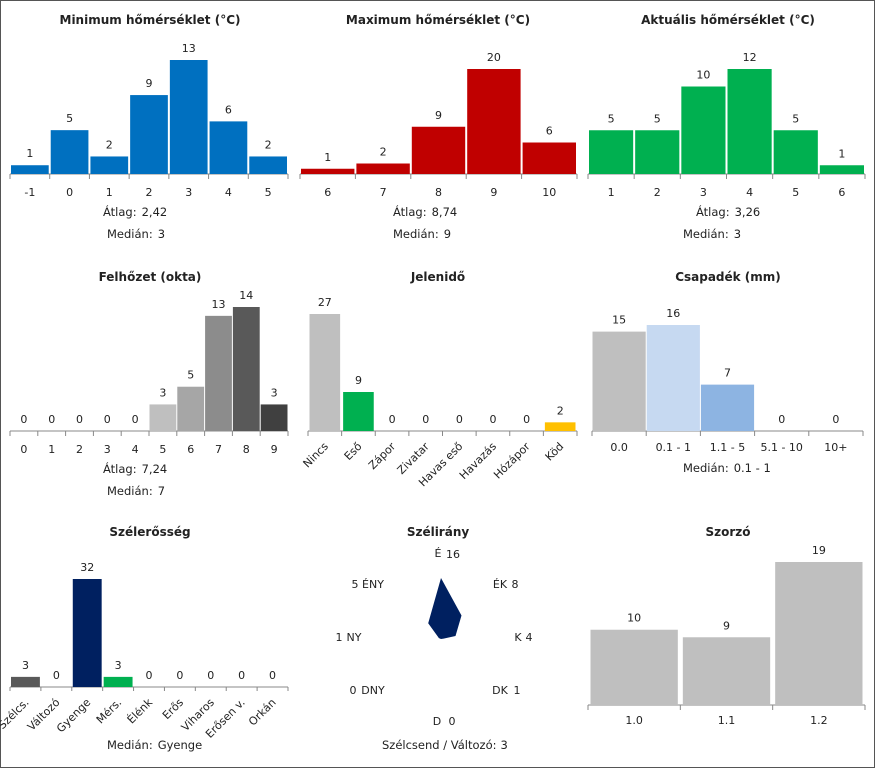 This screenshot has width=875, height=768. What do you see at coordinates (136, 491) in the screenshot?
I see `median-stat: Medián: 7` at bounding box center [136, 491].